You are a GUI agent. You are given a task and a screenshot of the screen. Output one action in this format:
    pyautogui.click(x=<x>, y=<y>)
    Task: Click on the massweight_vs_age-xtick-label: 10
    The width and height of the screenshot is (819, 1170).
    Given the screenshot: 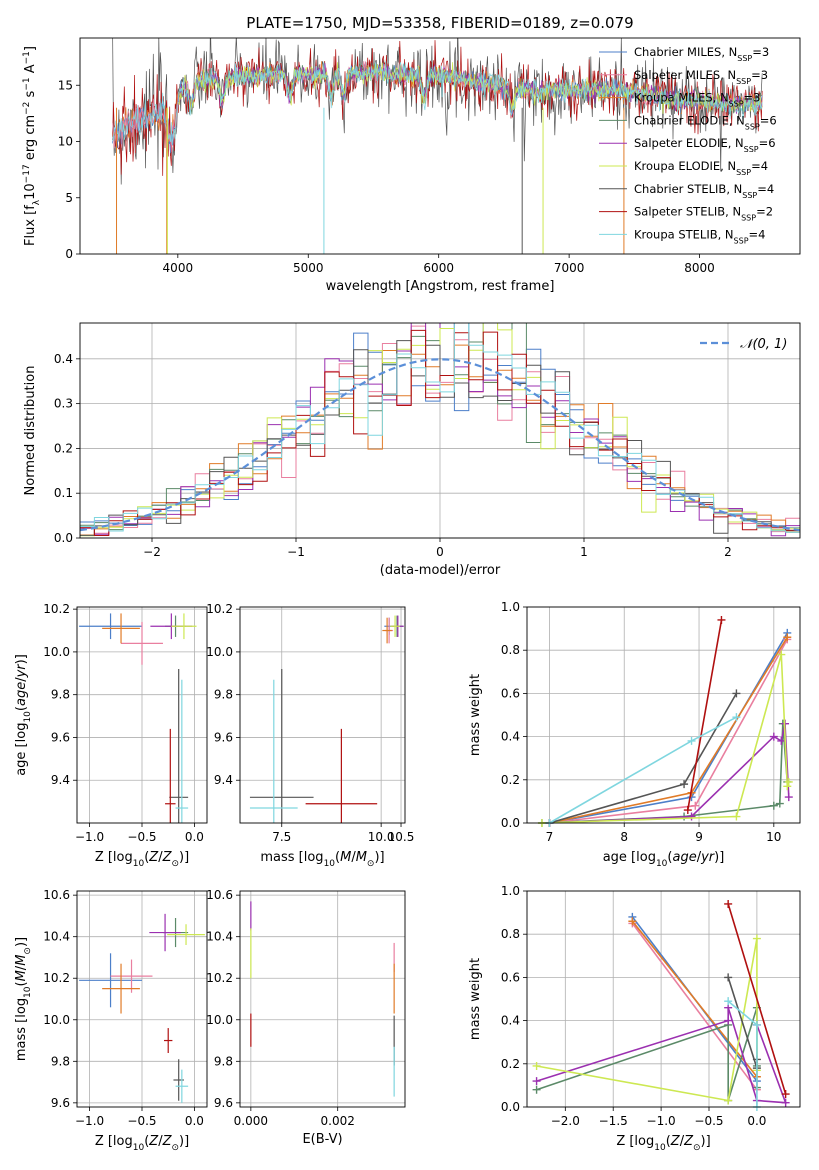 What is the action you would take?
    pyautogui.click(x=773, y=837)
    